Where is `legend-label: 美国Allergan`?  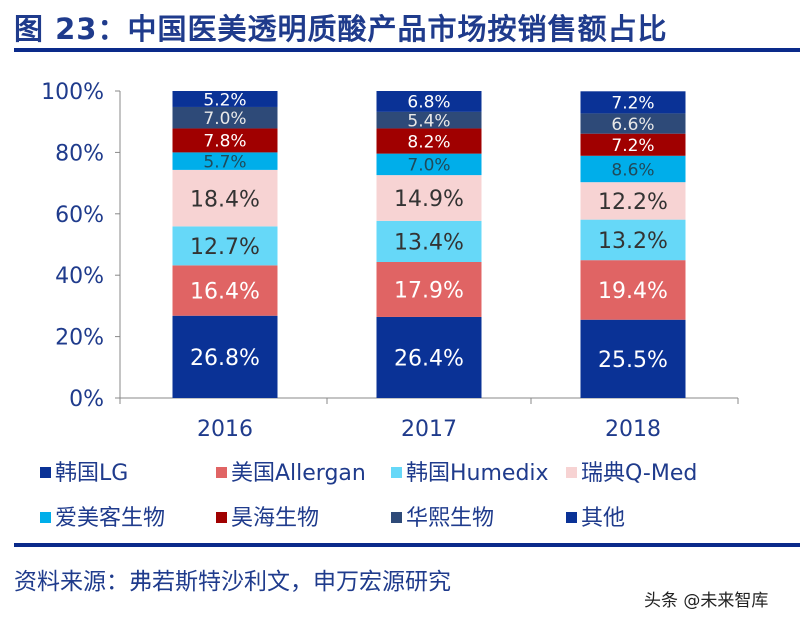
legend-label: 美国Allergan is located at coordinates (298, 473).